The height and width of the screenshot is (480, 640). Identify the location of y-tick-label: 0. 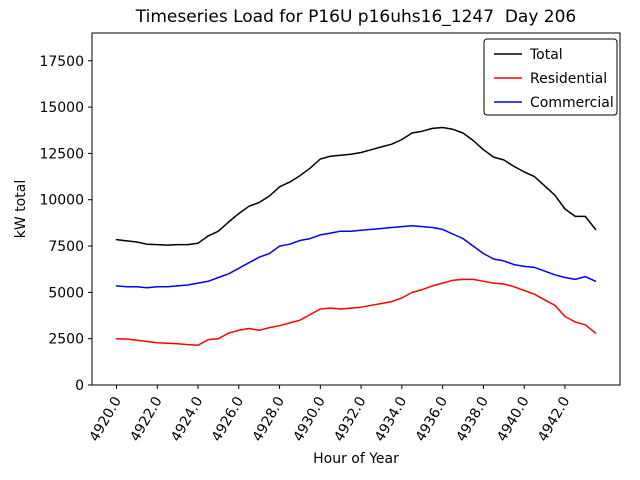
(79, 386).